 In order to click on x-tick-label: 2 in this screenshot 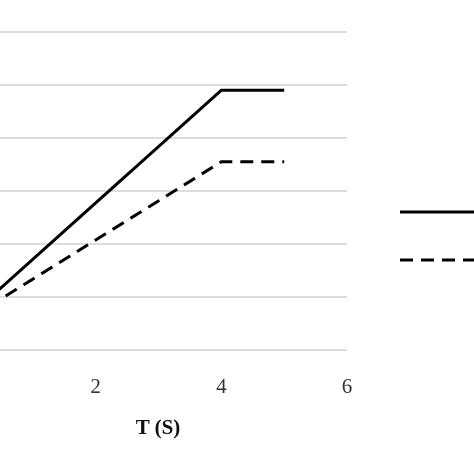, I will do `click(95, 386)`.